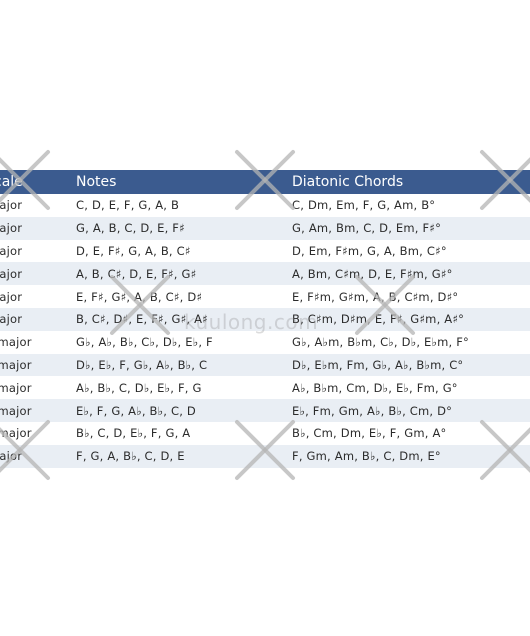 Image resolution: width=530 pixels, height=636 pixels. Describe the element at coordinates (144, 342) in the screenshot. I see `row-notes: G♭, A♭, B♭, C♭, D♭, E♭, F` at that location.